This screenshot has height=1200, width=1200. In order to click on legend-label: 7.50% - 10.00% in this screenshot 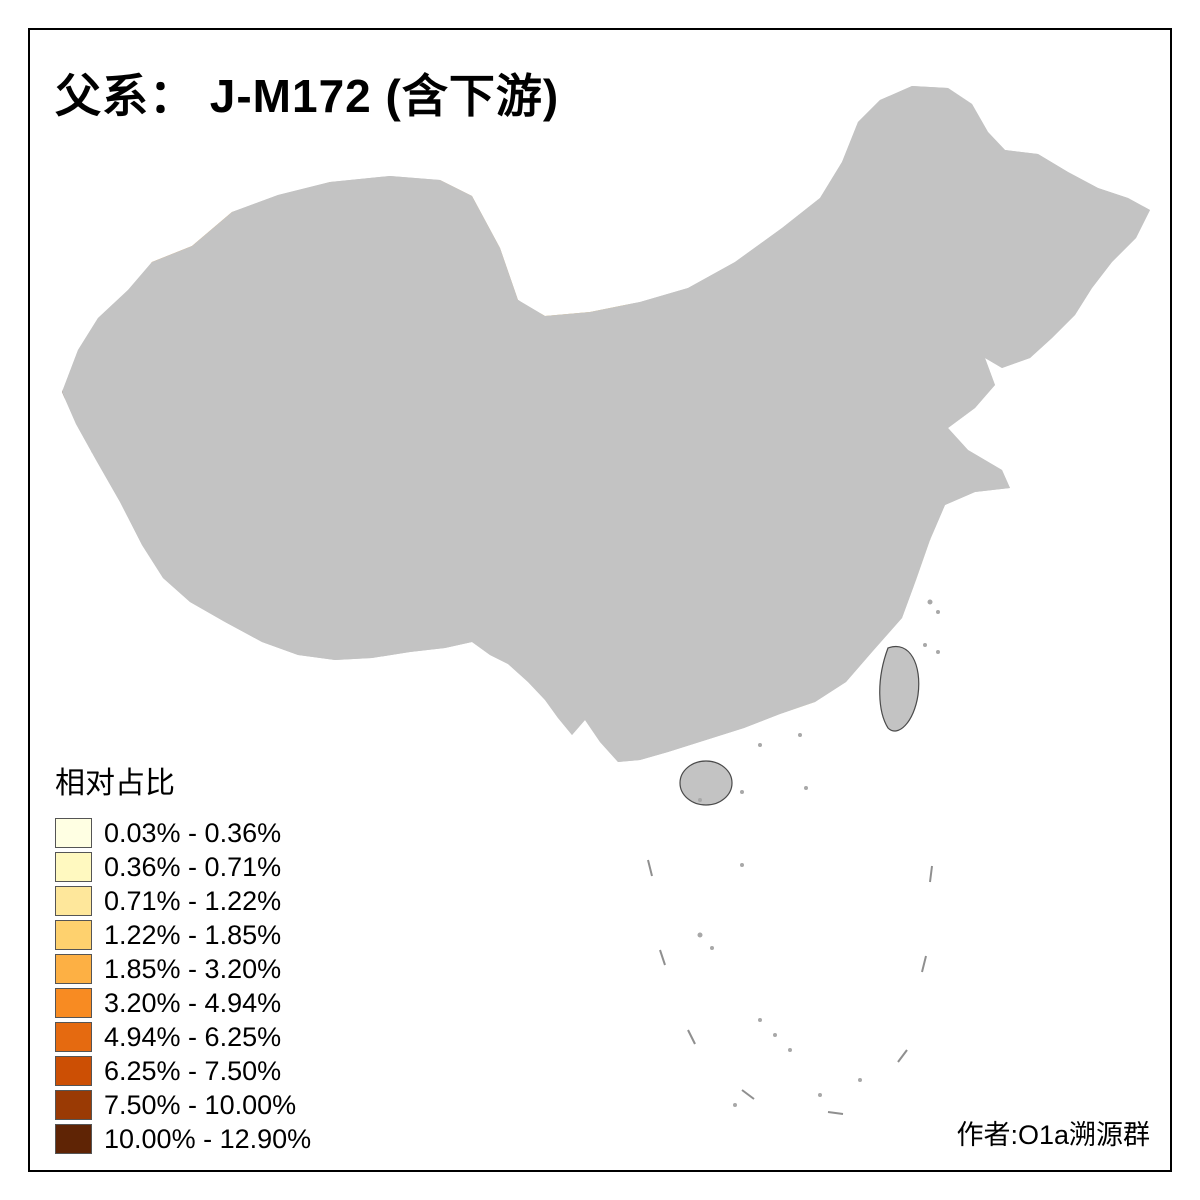, I will do `click(200, 1104)`.